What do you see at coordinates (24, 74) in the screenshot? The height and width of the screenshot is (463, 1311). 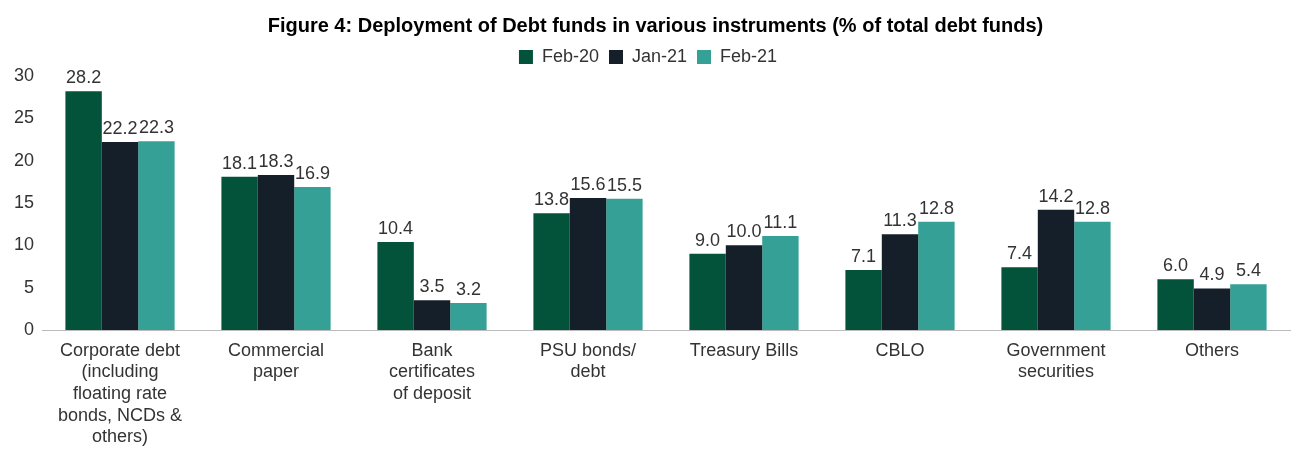 I see `y-tick-label: 30` at bounding box center [24, 74].